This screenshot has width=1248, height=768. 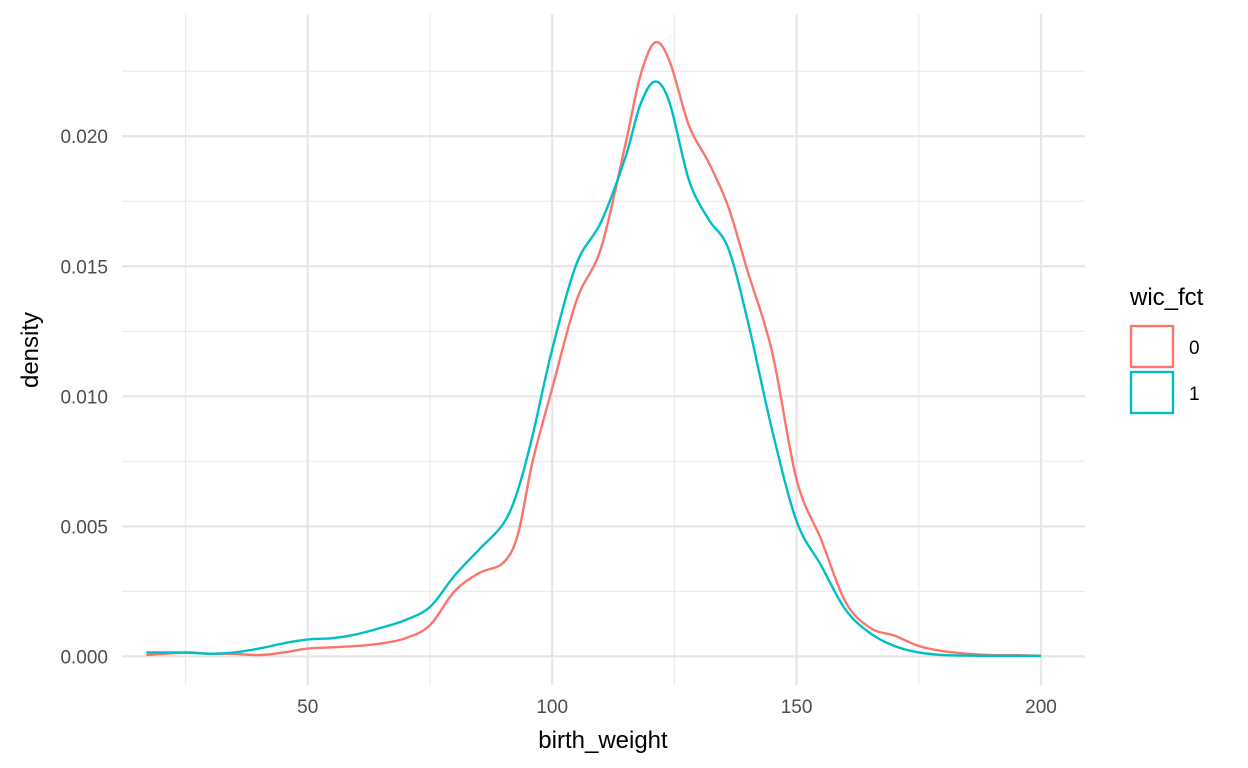 I want to click on x-axis-title: birth_weight, so click(x=603, y=740).